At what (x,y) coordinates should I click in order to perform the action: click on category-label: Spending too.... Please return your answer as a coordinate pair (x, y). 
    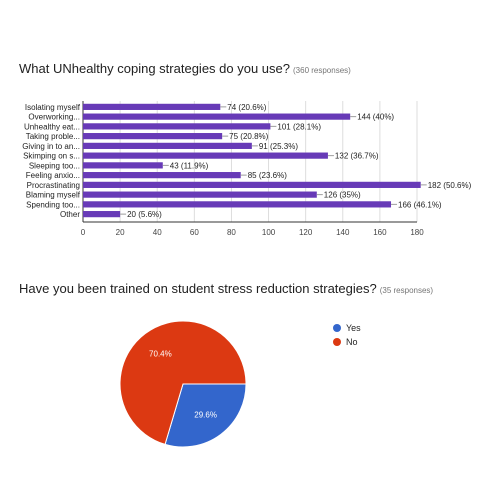
    Looking at the image, I should click on (53, 204).